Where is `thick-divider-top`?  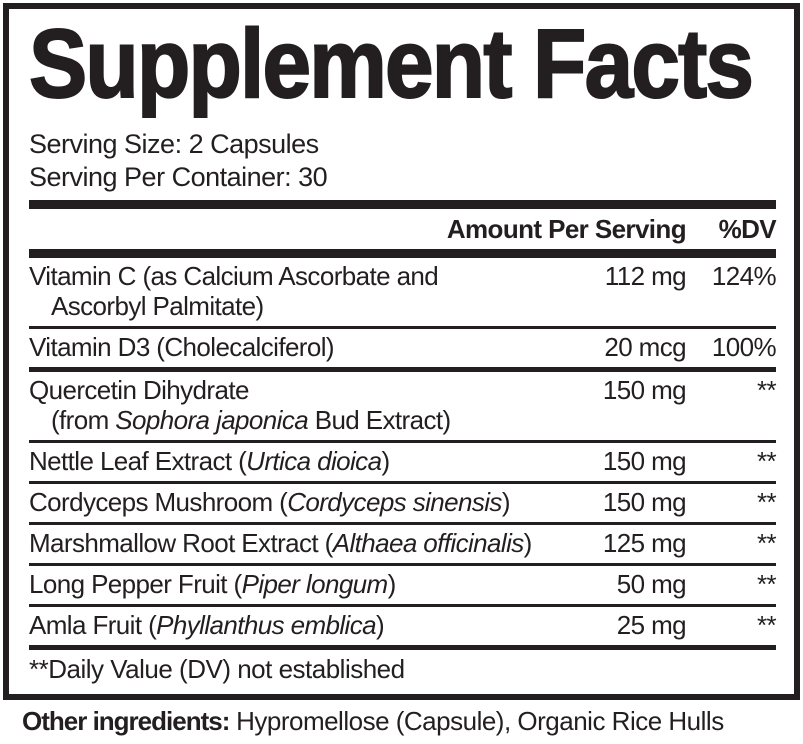 thick-divider-top is located at coordinates (402, 204).